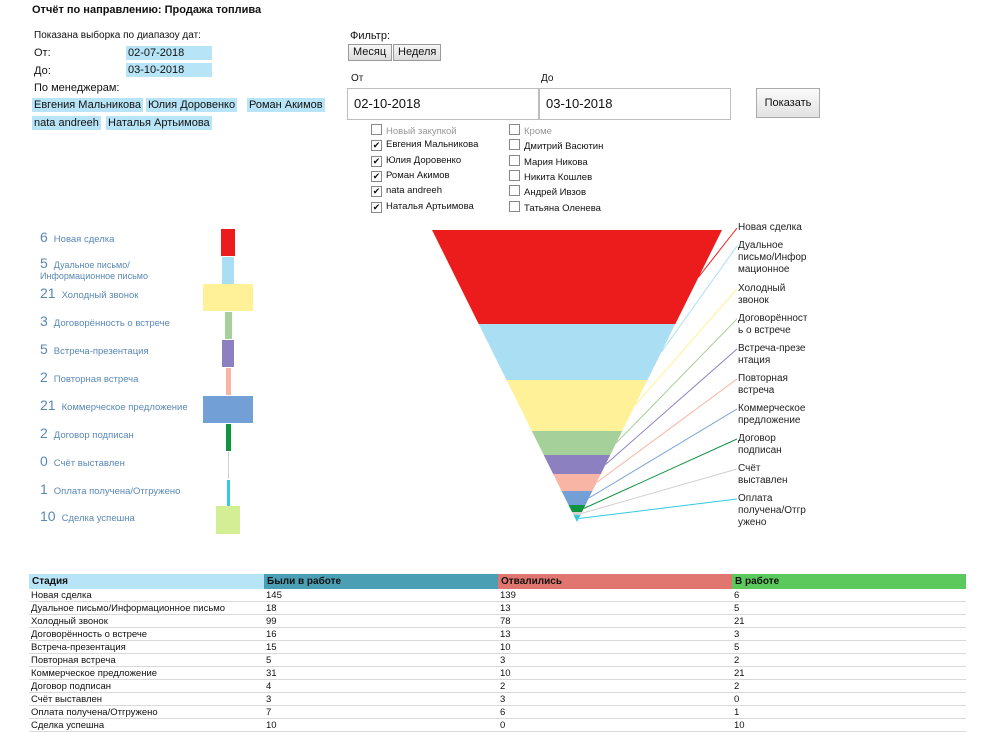 The height and width of the screenshot is (732, 1000). Describe the element at coordinates (42, 71) in the screenshot. I see `selection-to-label: До:` at that location.